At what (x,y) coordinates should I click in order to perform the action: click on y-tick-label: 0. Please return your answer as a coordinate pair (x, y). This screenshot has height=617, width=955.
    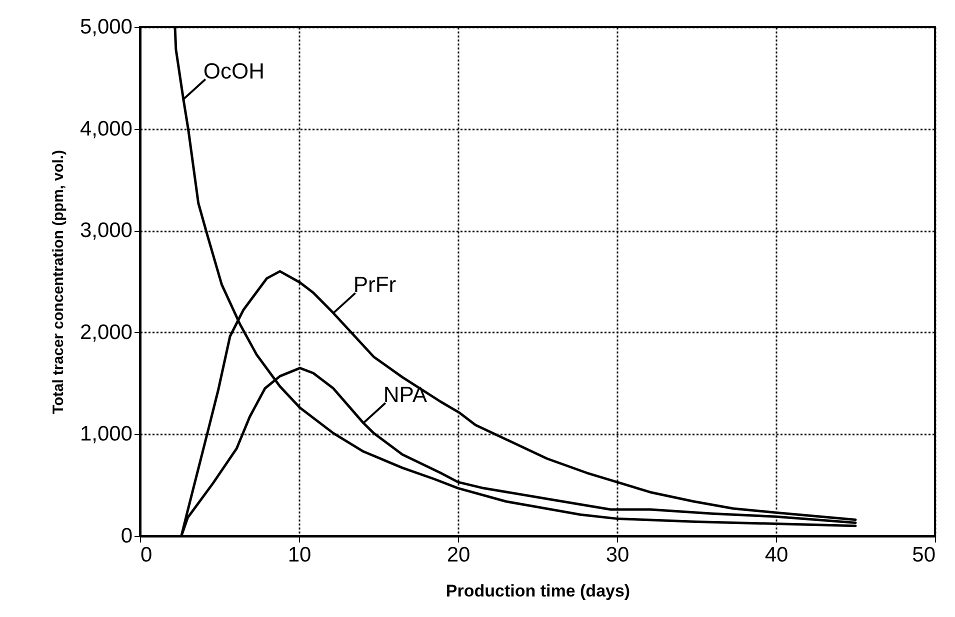
    Looking at the image, I should click on (126, 536).